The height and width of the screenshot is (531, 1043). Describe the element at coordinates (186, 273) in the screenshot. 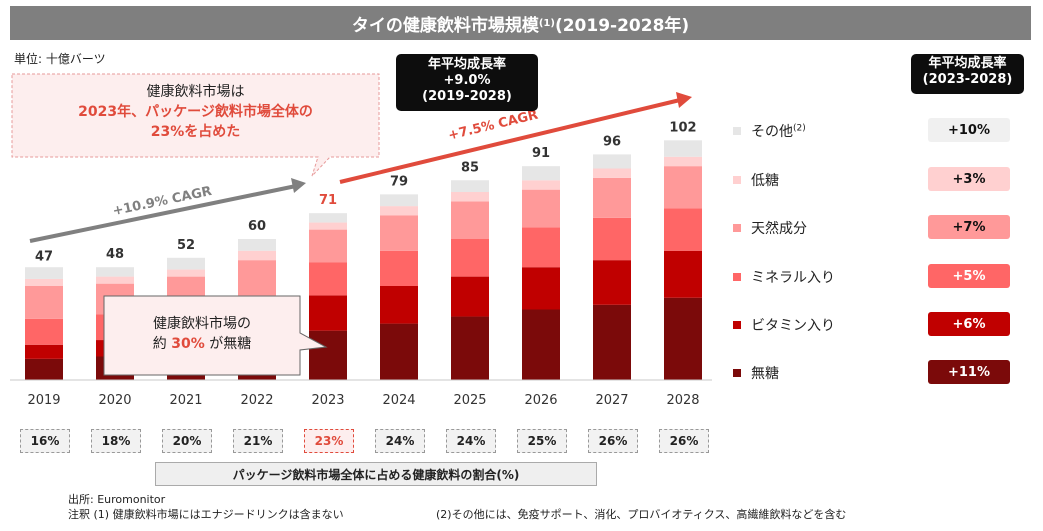

I see `bar-segment-低糖-2021` at that location.